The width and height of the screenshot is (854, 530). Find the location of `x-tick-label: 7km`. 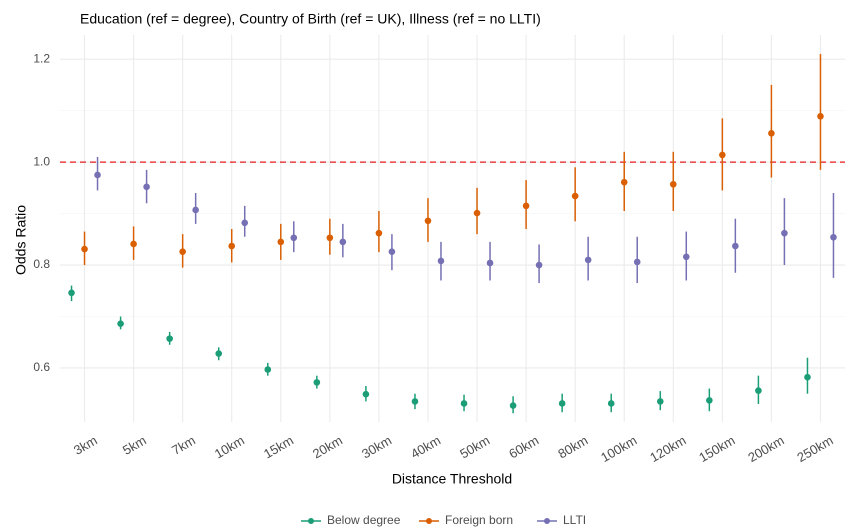

x-tick-label: 7km is located at coordinates (183, 445).